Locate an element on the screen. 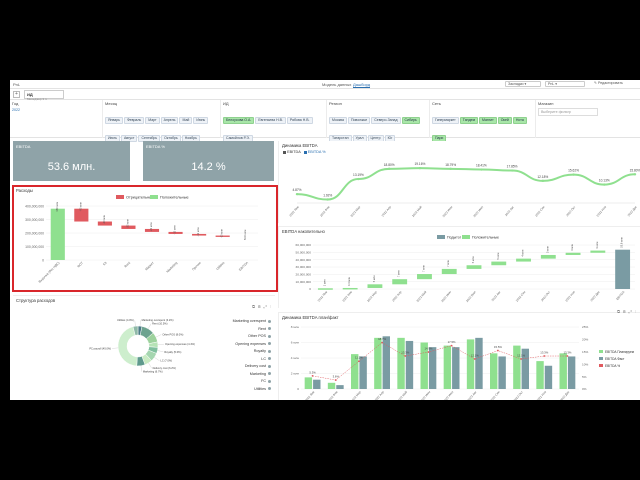 The image size is (640, 480). y-tick-label: 200,000,000 is located at coordinates (34, 233).